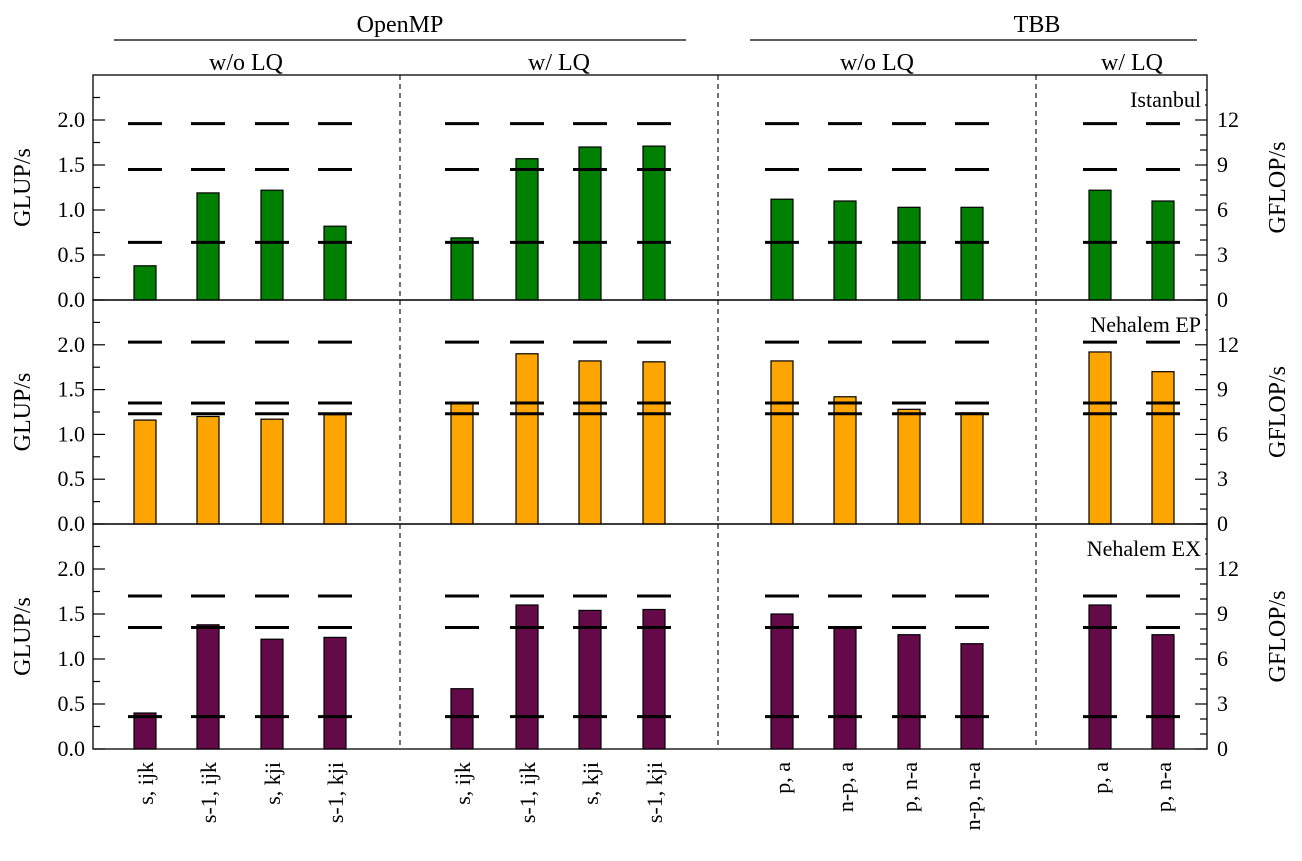  What do you see at coordinates (400, 25) in the screenshot?
I see `header-openmp: OpenMP` at bounding box center [400, 25].